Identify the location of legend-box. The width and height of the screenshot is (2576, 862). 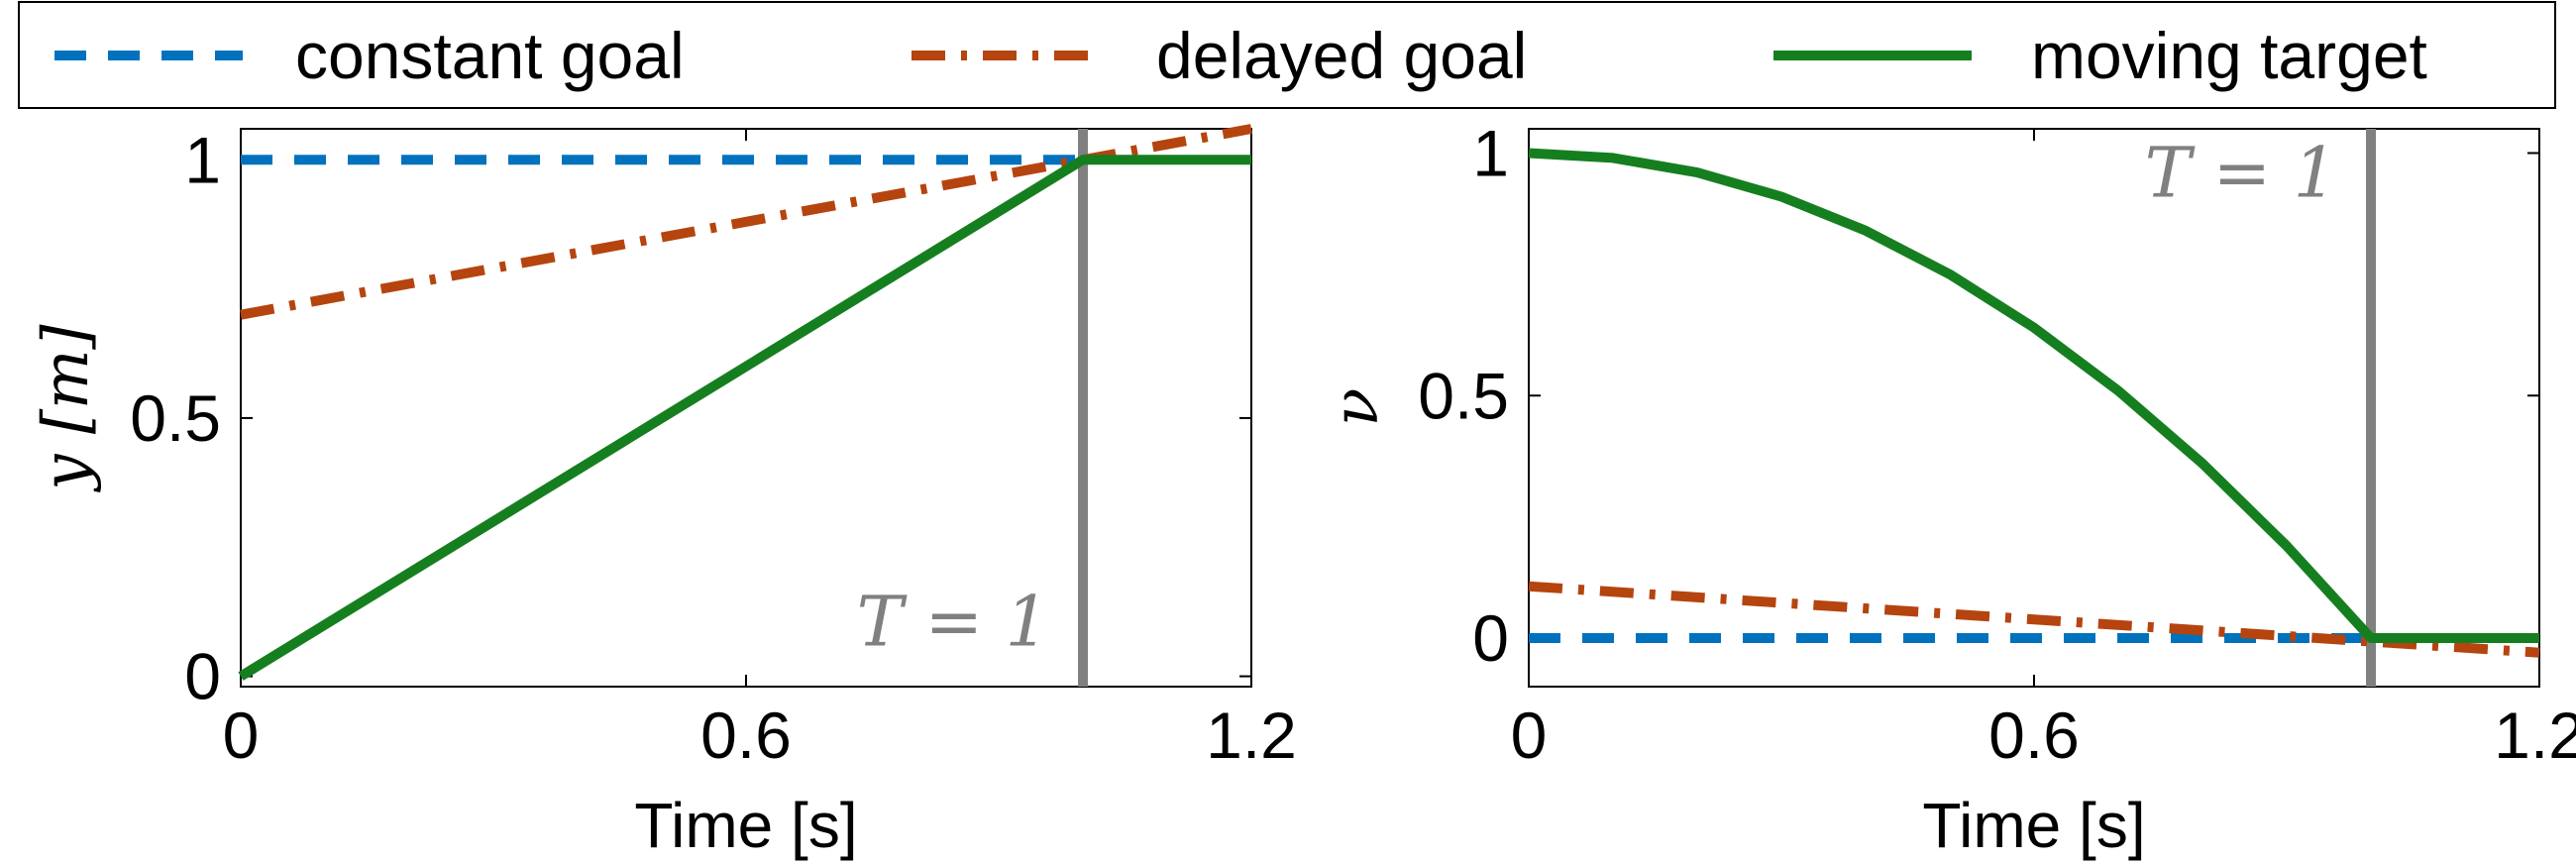
(1287, 55).